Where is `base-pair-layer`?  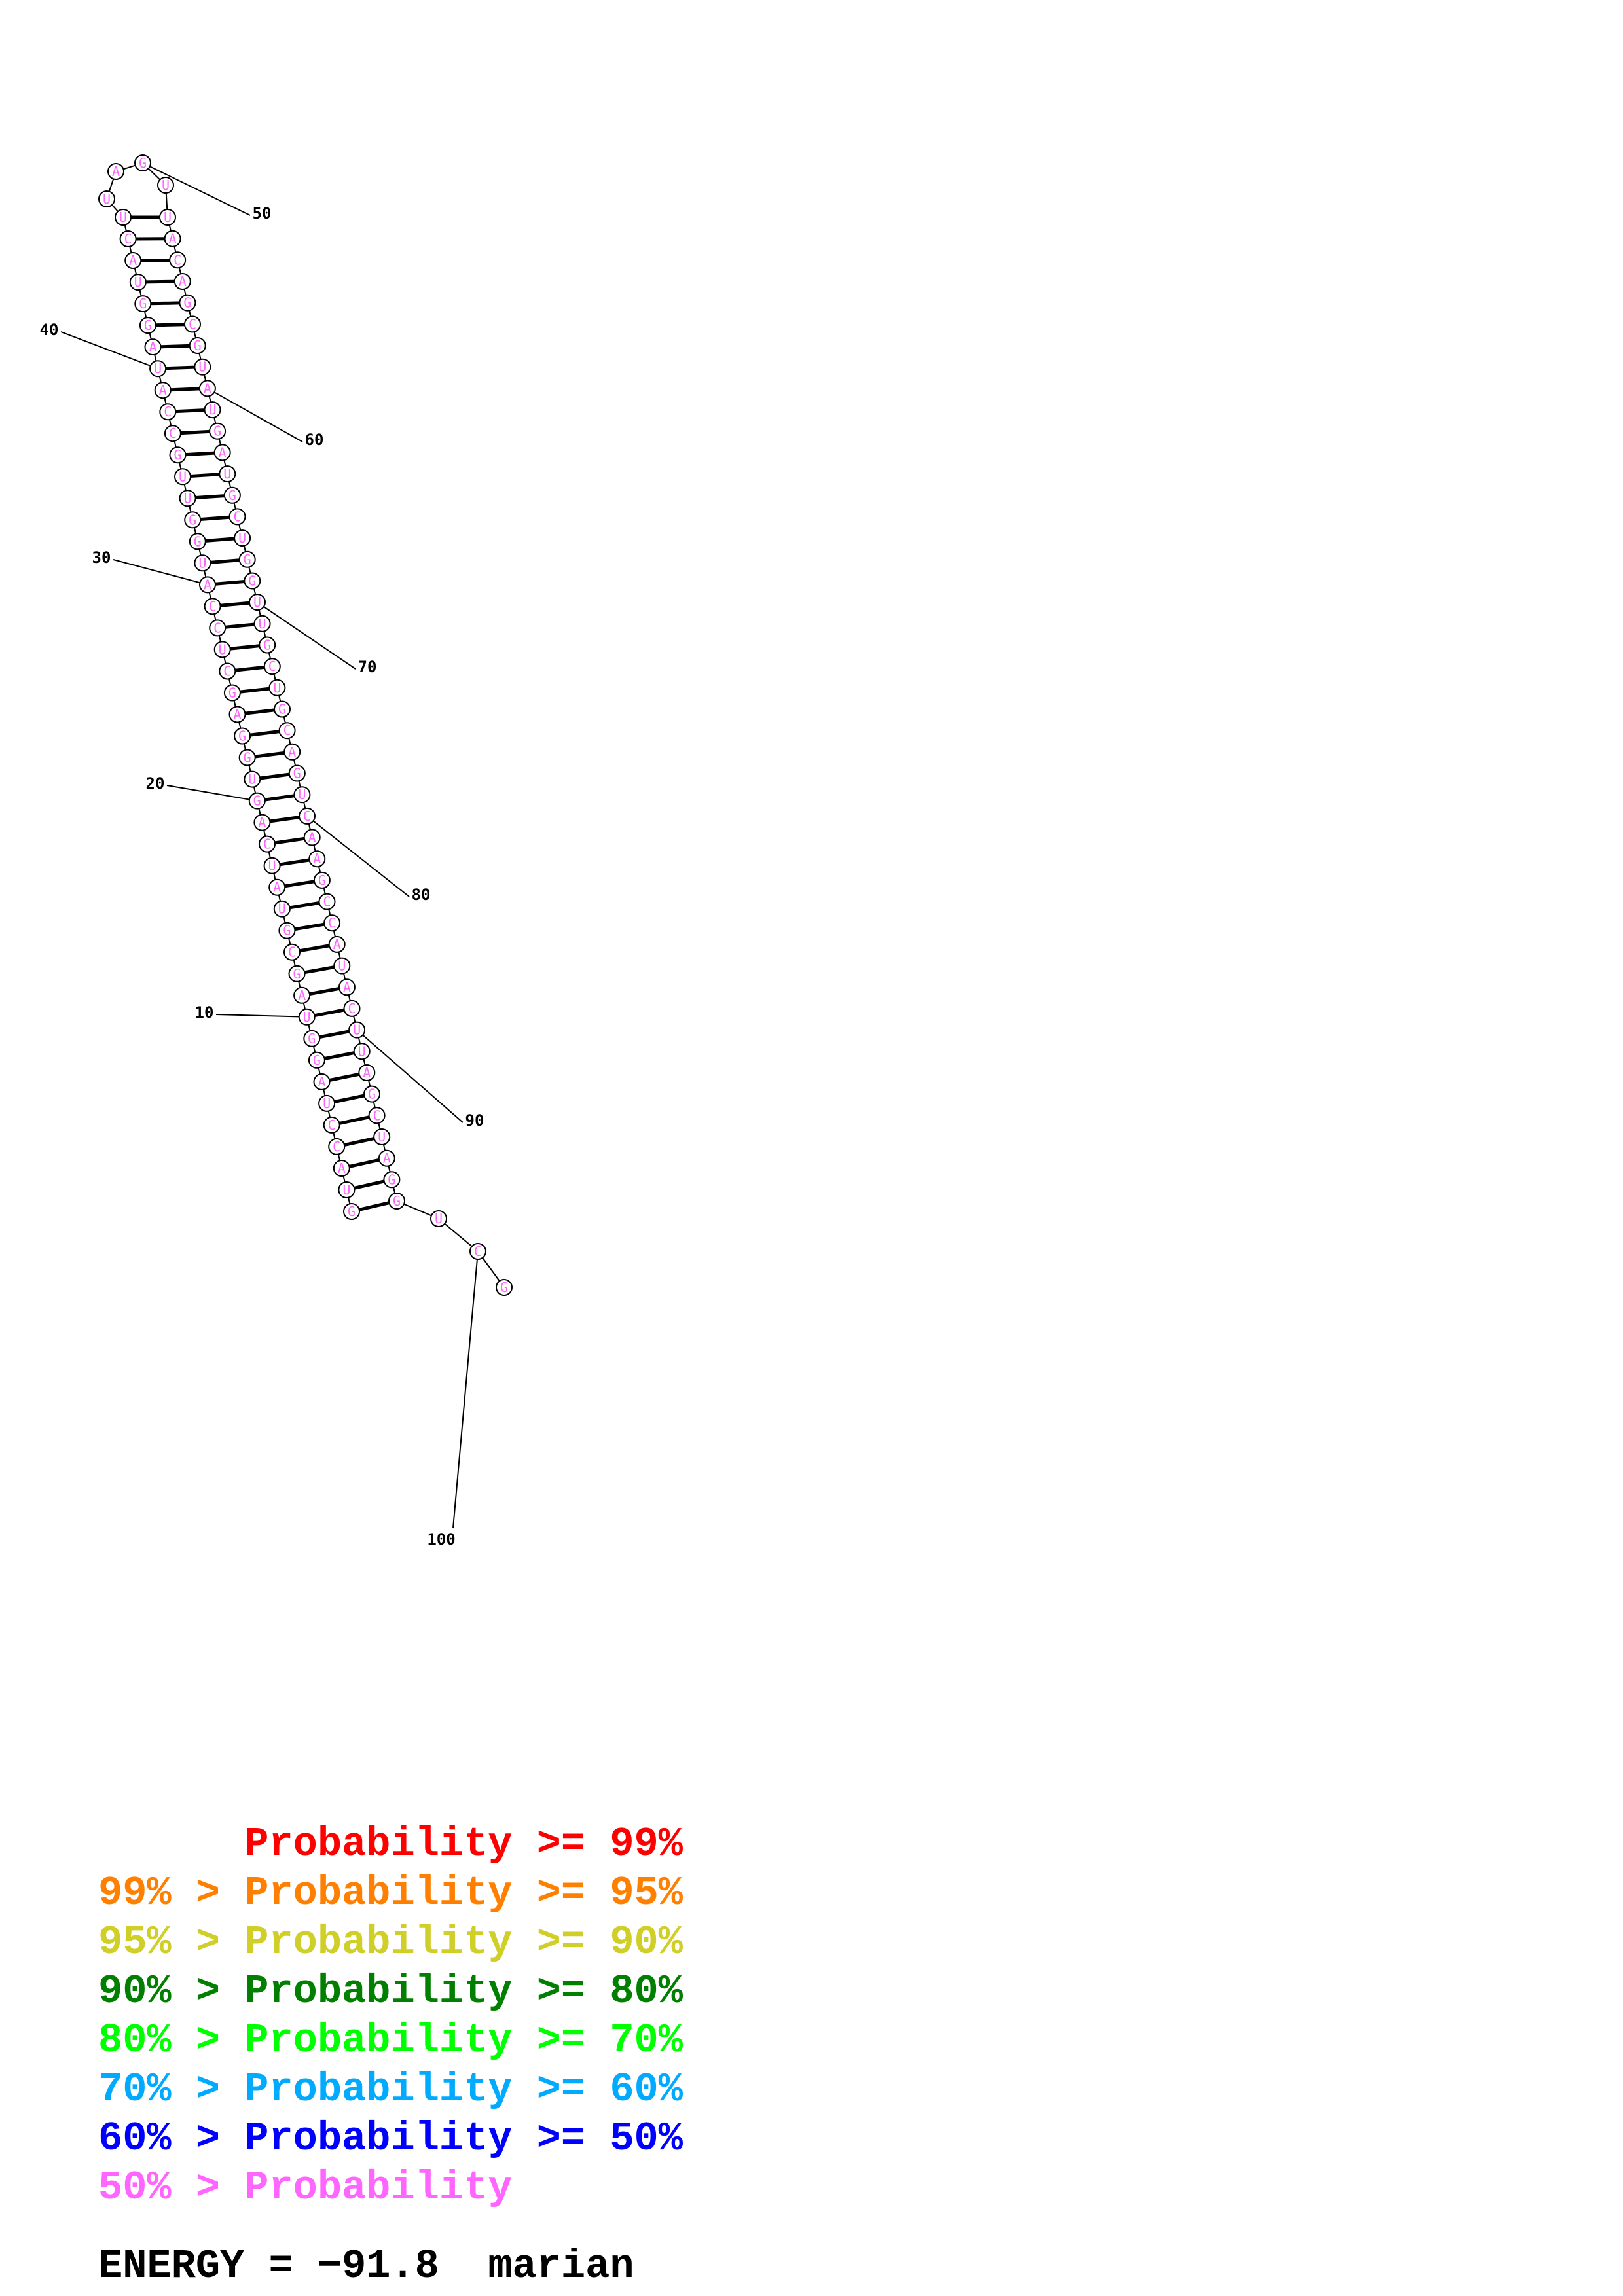 base-pair-layer is located at coordinates (260, 713).